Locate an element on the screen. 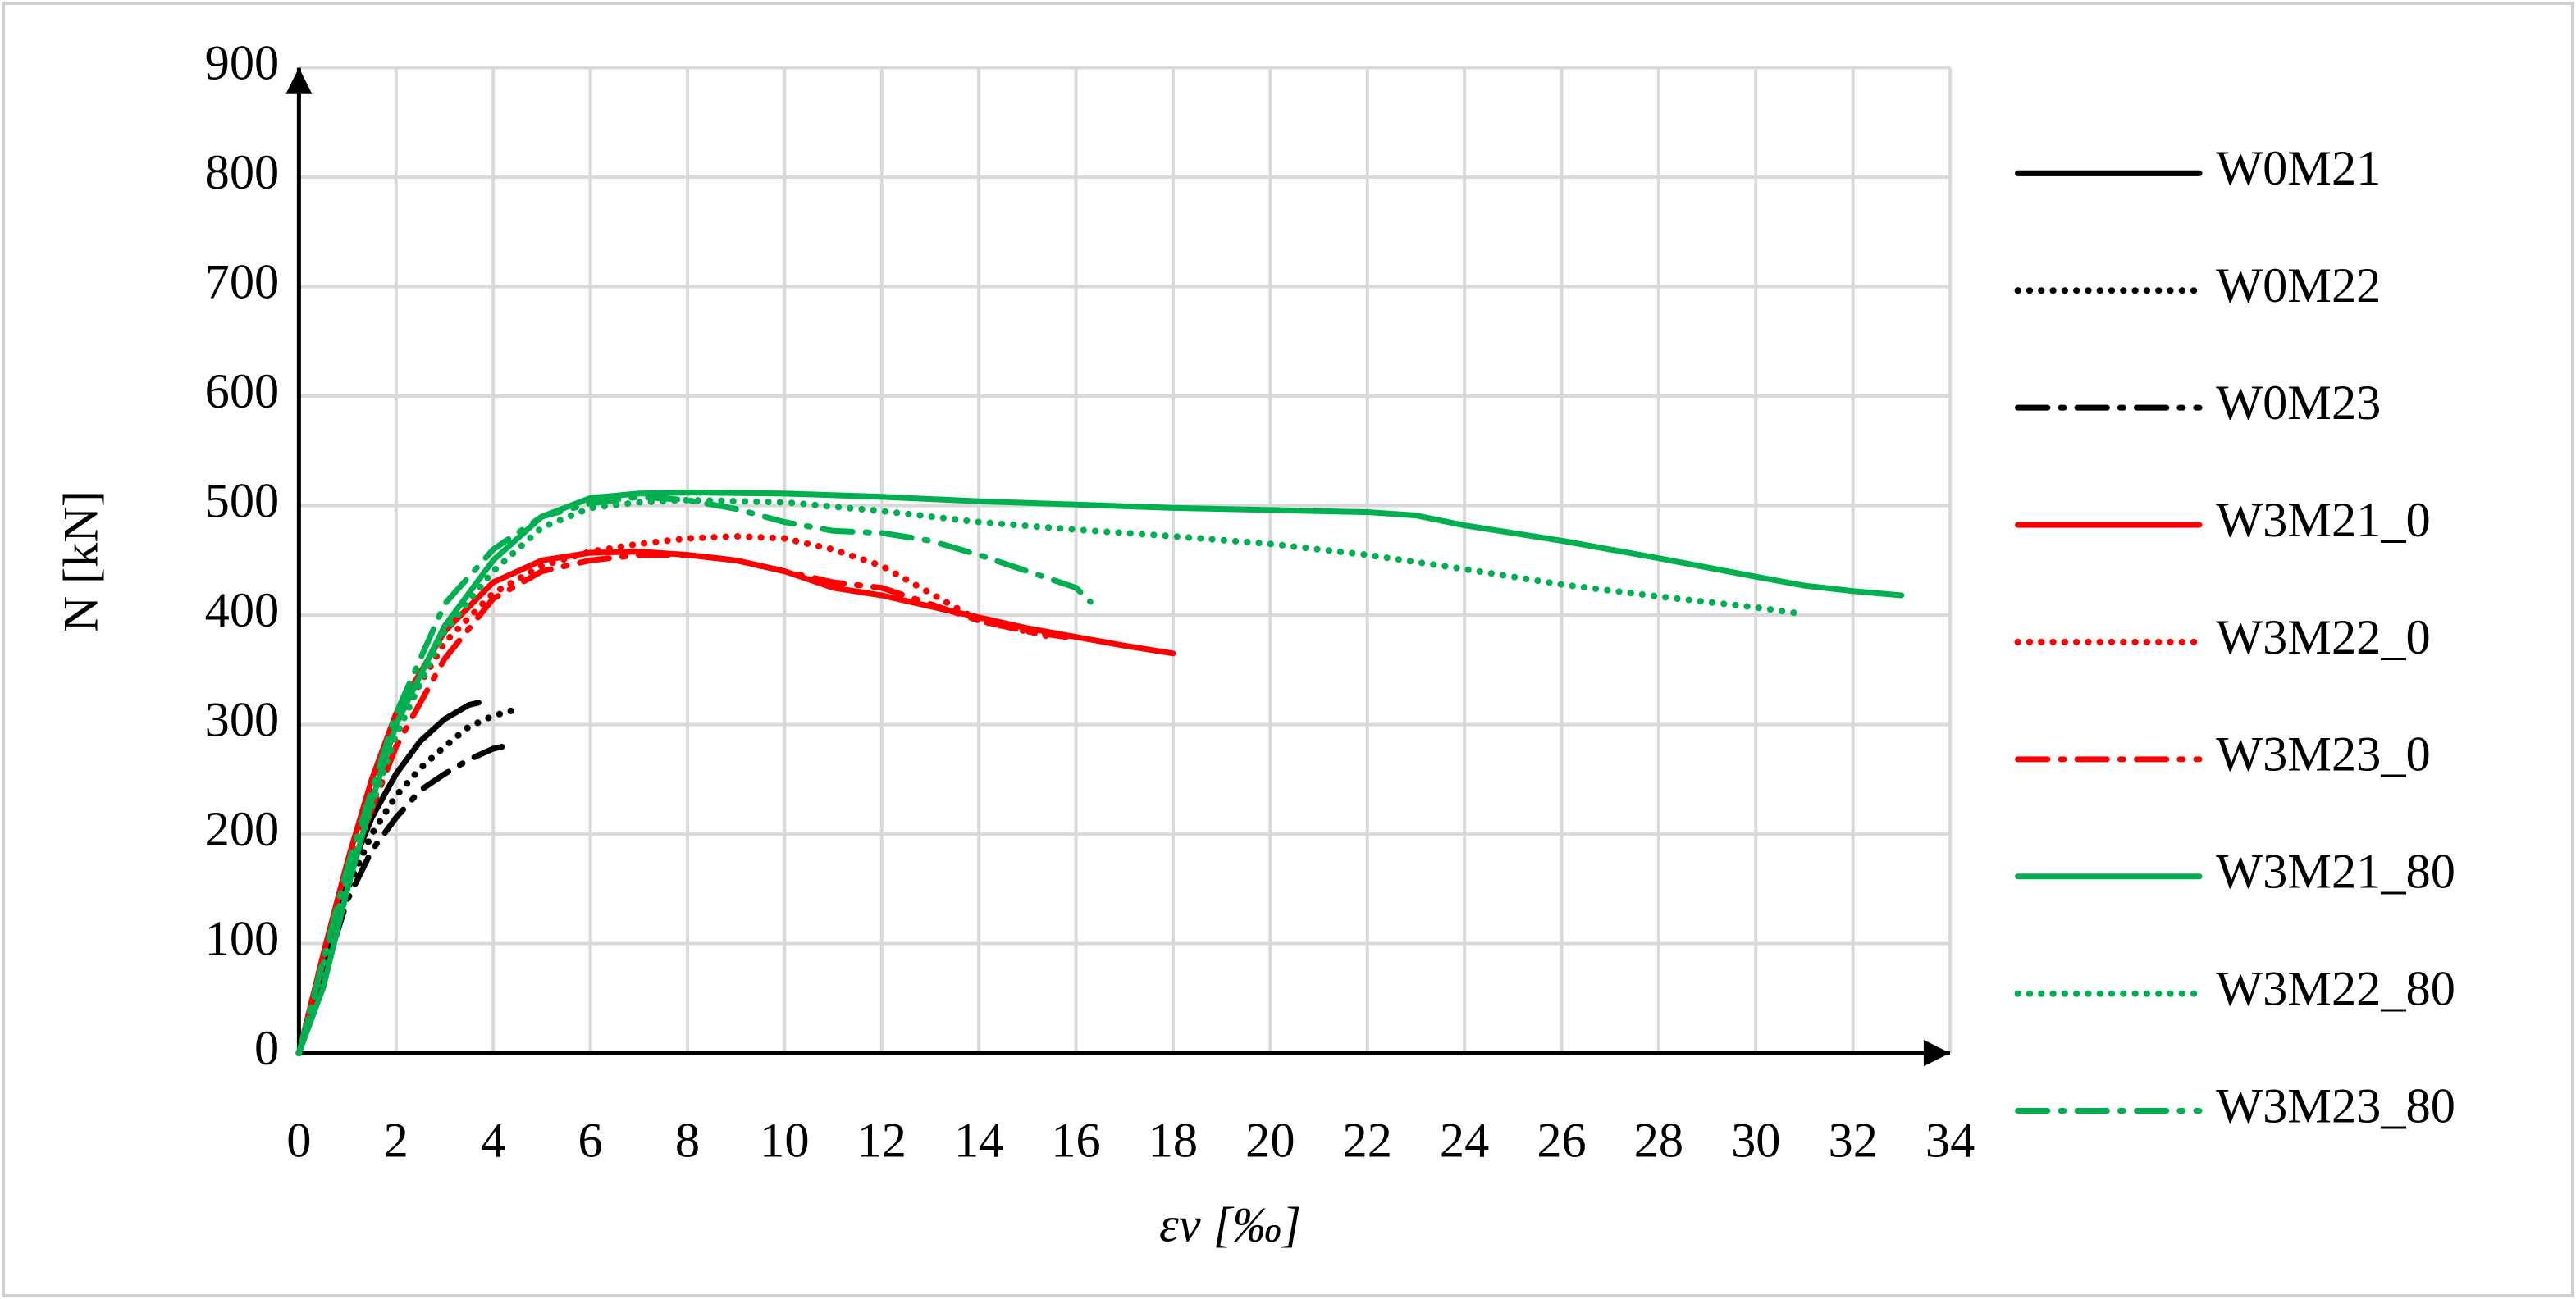 This screenshot has height=1299, width=2576. x-axis-label: εv [‰] is located at coordinates (1230, 1224).